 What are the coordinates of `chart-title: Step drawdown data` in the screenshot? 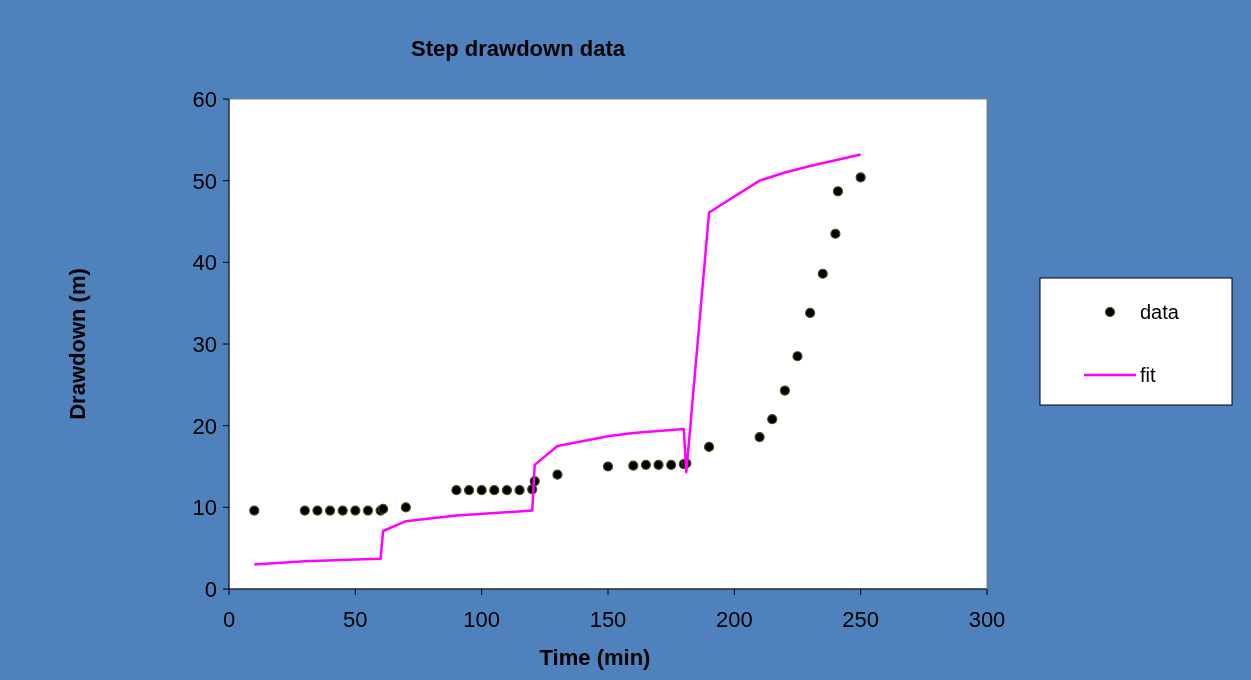 It's located at (518, 48).